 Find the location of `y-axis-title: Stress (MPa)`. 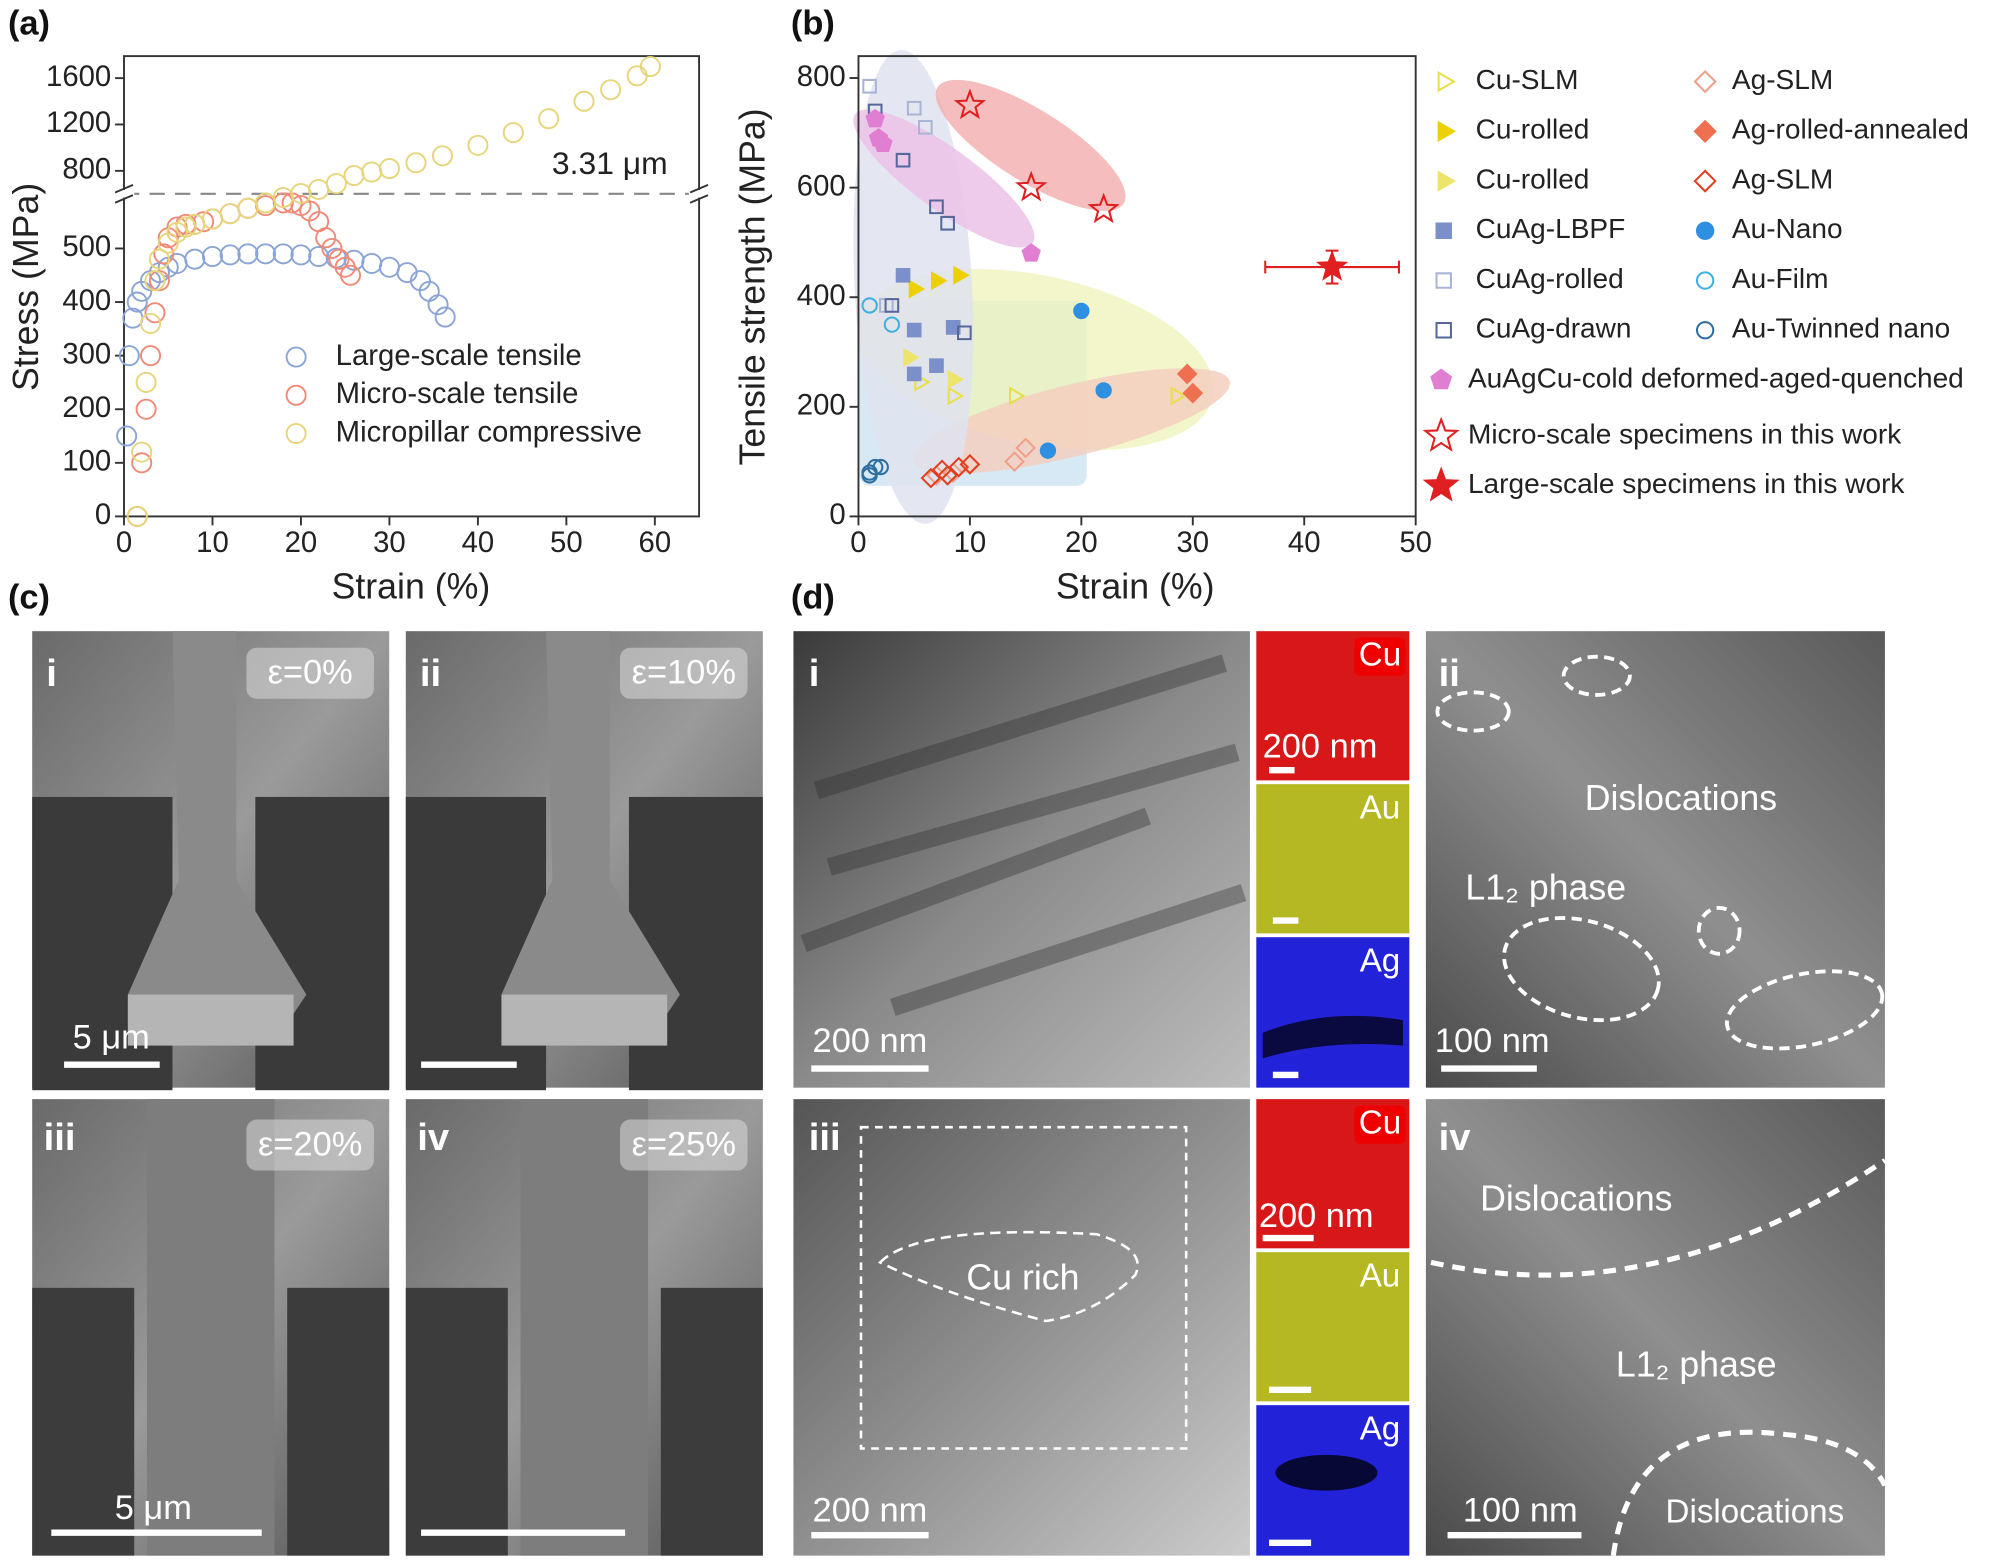

y-axis-title: Stress (MPa) is located at coordinates (26, 287).